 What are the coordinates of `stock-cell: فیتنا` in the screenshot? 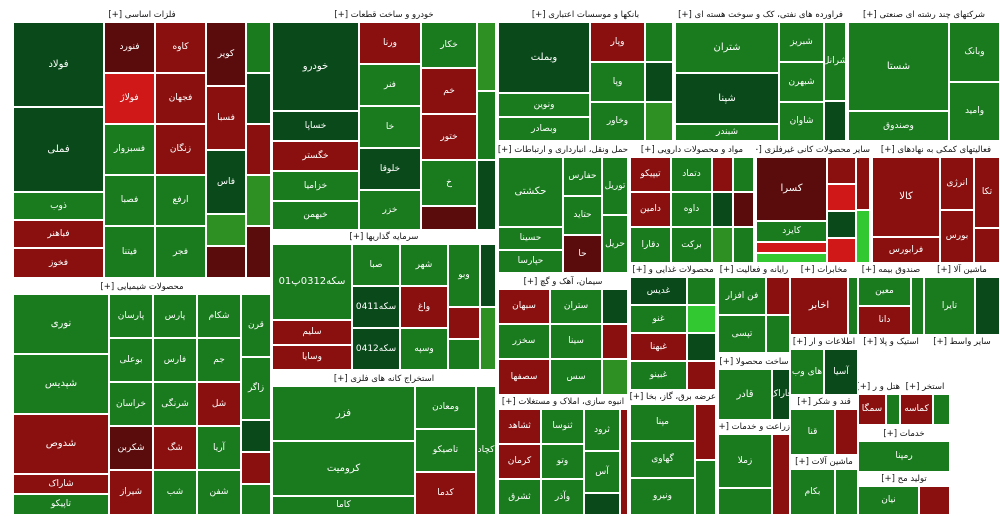 It's located at (129, 252).